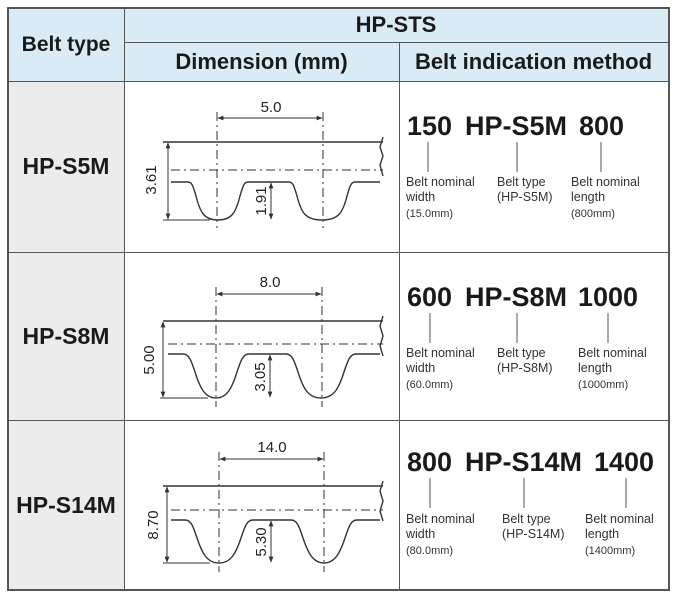  What do you see at coordinates (533, 534) in the screenshot?
I see `type-label-s14m: (HP-S14M)` at bounding box center [533, 534].